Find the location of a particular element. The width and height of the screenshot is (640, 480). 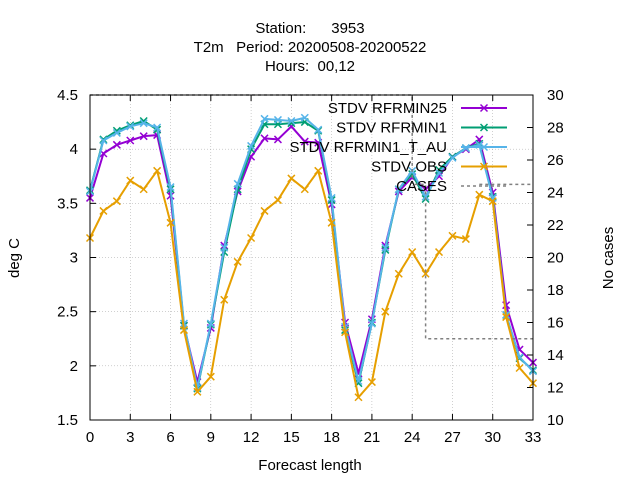

y2-tick-label: 20 is located at coordinates (555, 258).